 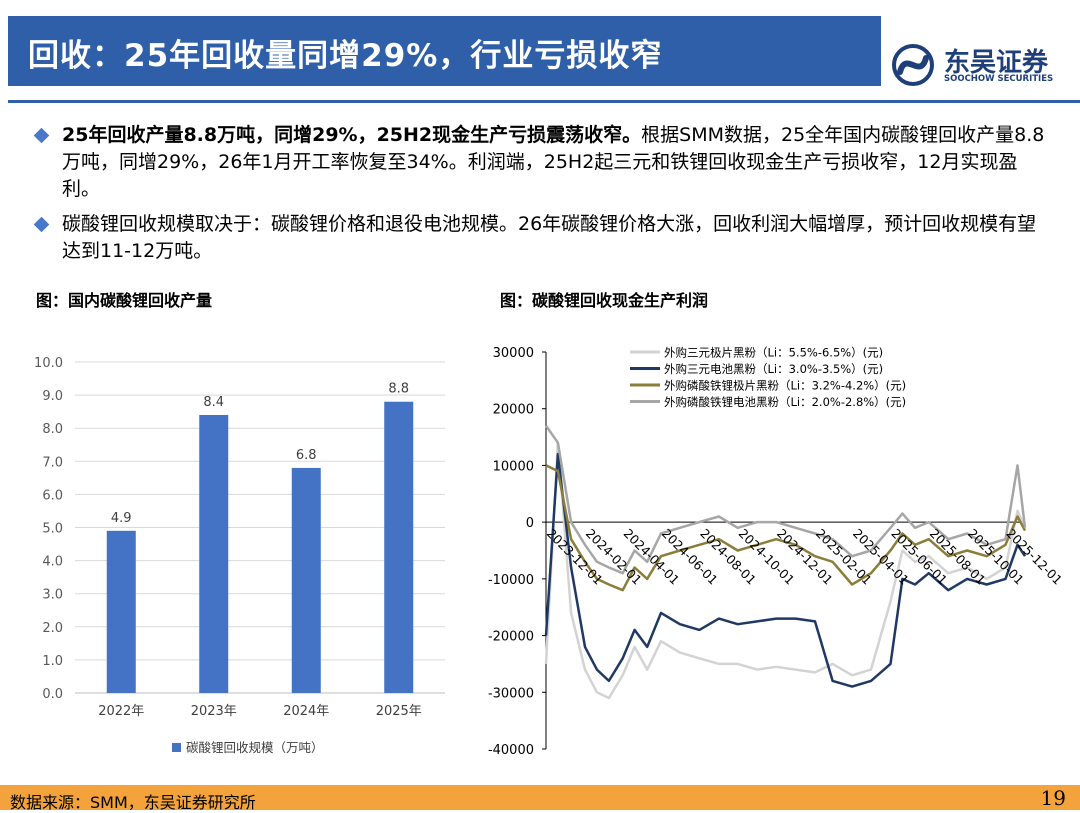 What do you see at coordinates (52, 595) in the screenshot?
I see `y-tick-label: 3.0` at bounding box center [52, 595].